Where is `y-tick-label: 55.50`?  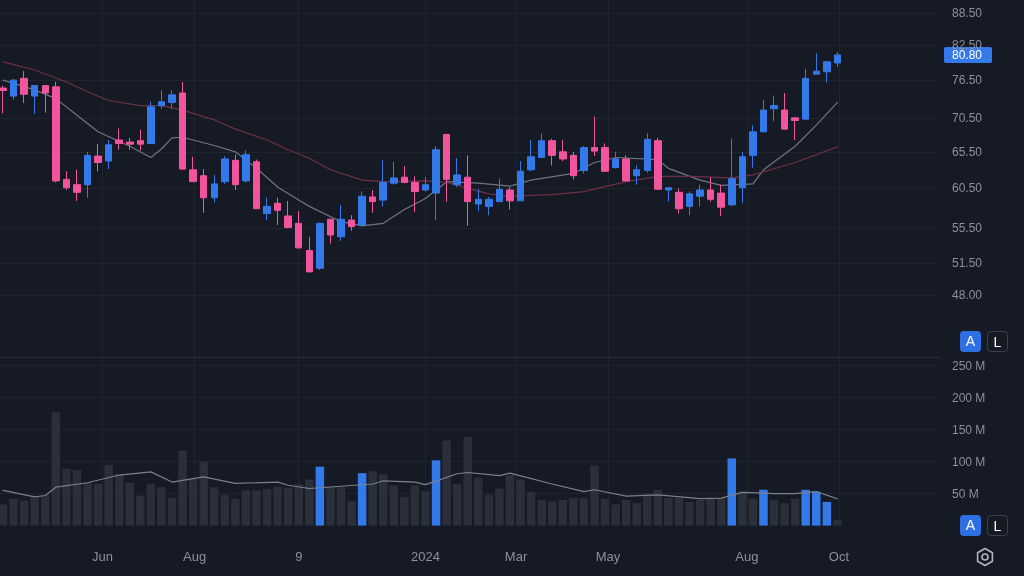 y-tick-label: 55.50 is located at coordinates (967, 228).